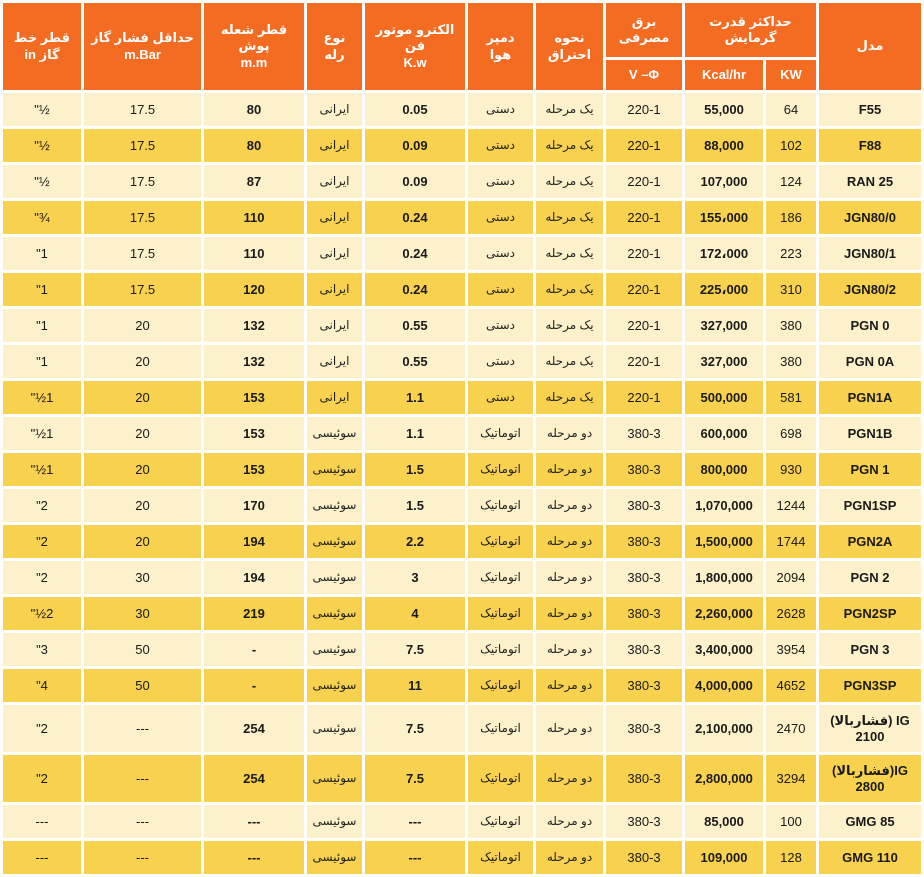 This screenshot has width=924, height=877. I want to click on cell-kw: 930, so click(791, 469).